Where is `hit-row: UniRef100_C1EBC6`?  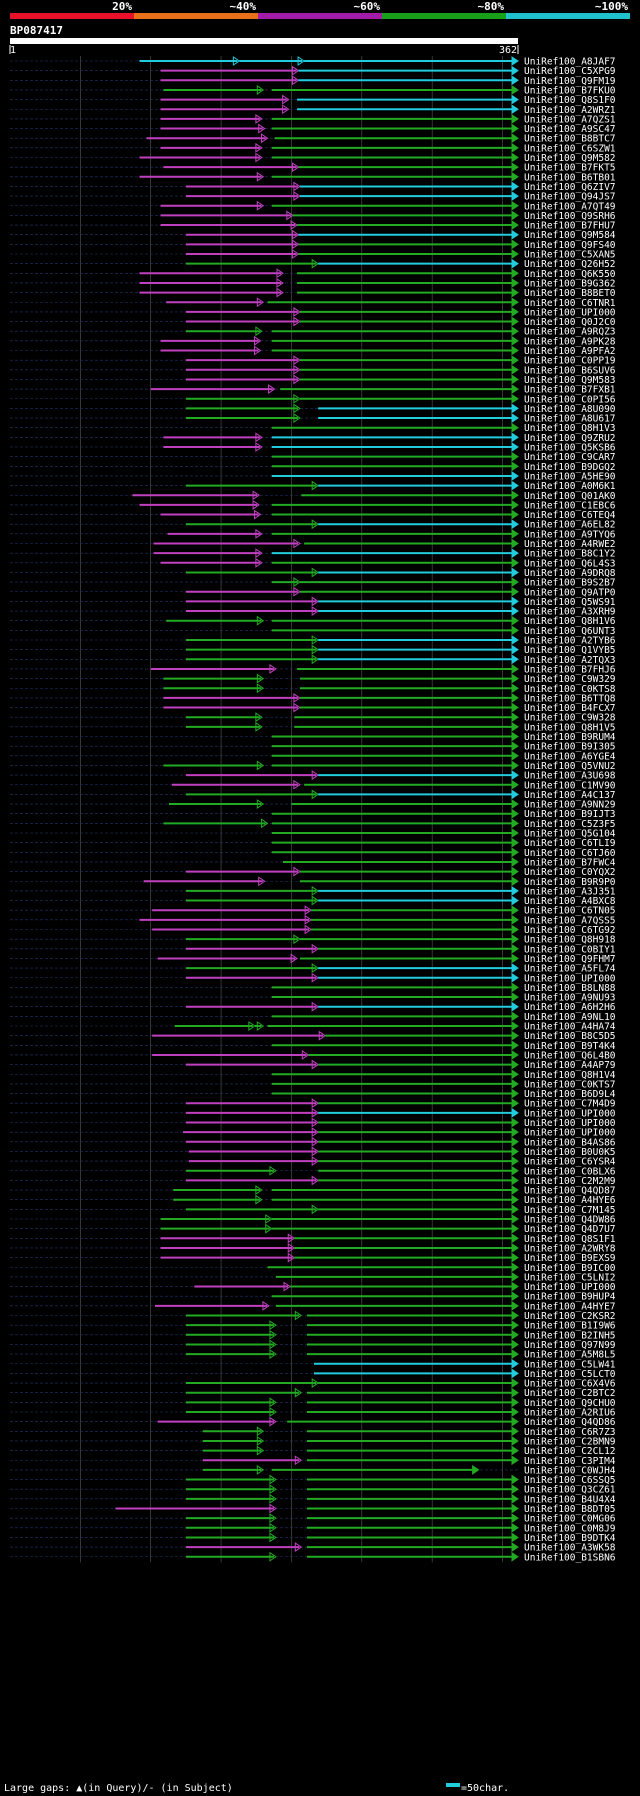
hit-row: UniRef100_C1EBC6 is located at coordinates (313, 505).